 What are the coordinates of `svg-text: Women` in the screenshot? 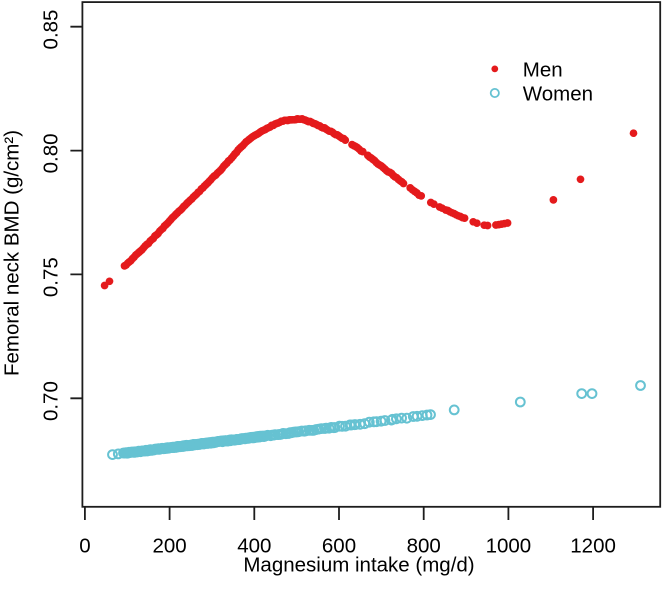 It's located at (558, 93).